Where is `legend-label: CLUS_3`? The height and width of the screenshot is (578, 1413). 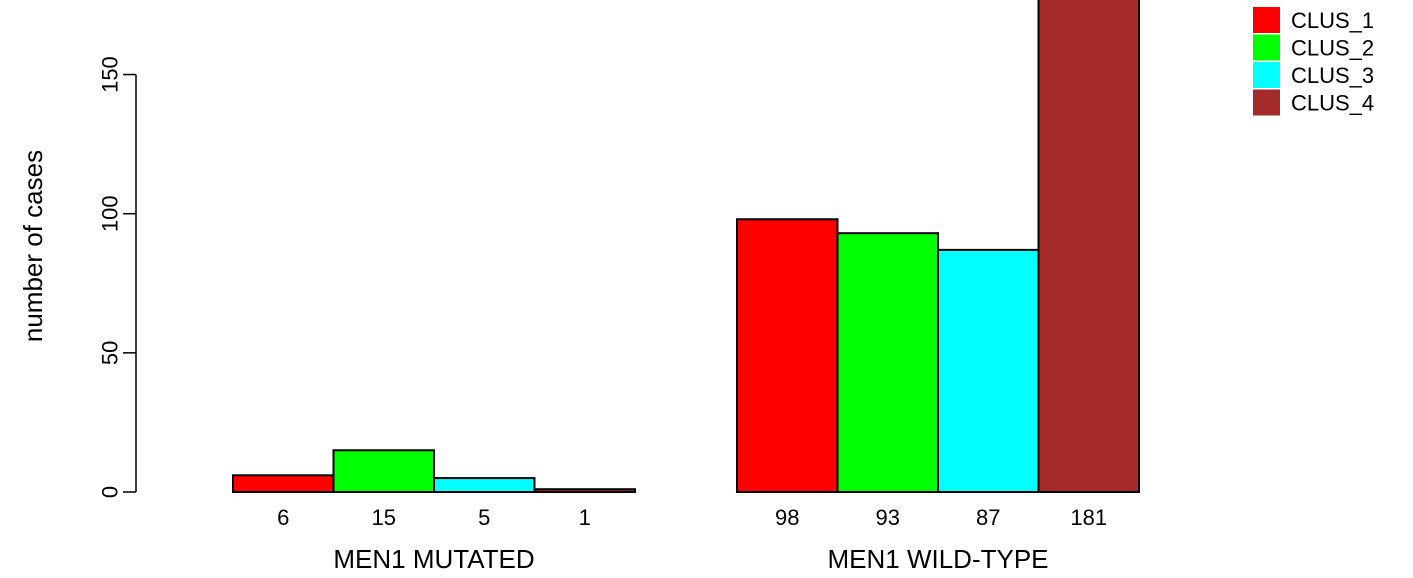 legend-label: CLUS_3 is located at coordinates (1332, 75).